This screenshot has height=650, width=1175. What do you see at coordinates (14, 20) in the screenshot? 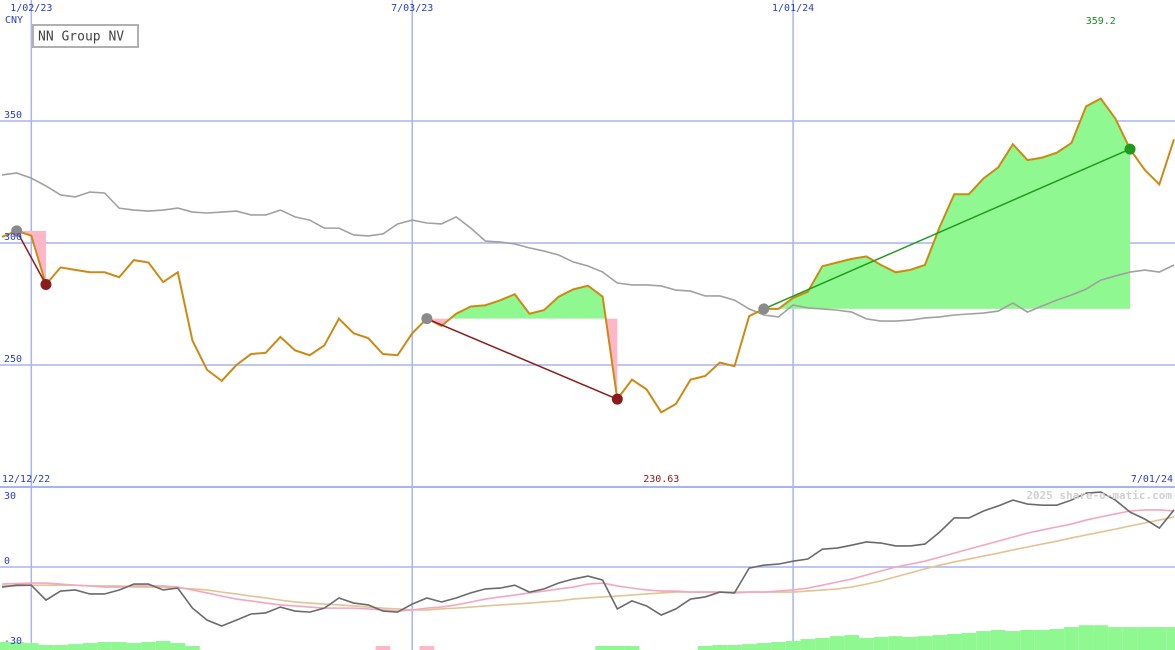
I see `currency-label: CNY` at bounding box center [14, 20].